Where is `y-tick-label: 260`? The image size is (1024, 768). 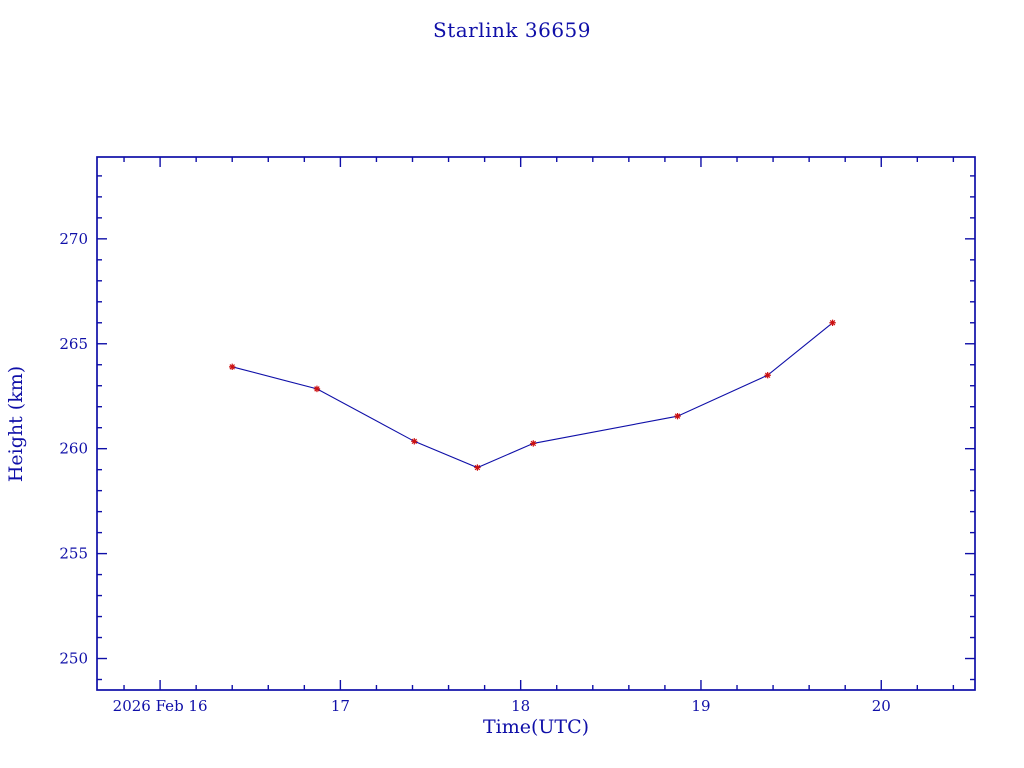 y-tick-label: 260 is located at coordinates (73, 449).